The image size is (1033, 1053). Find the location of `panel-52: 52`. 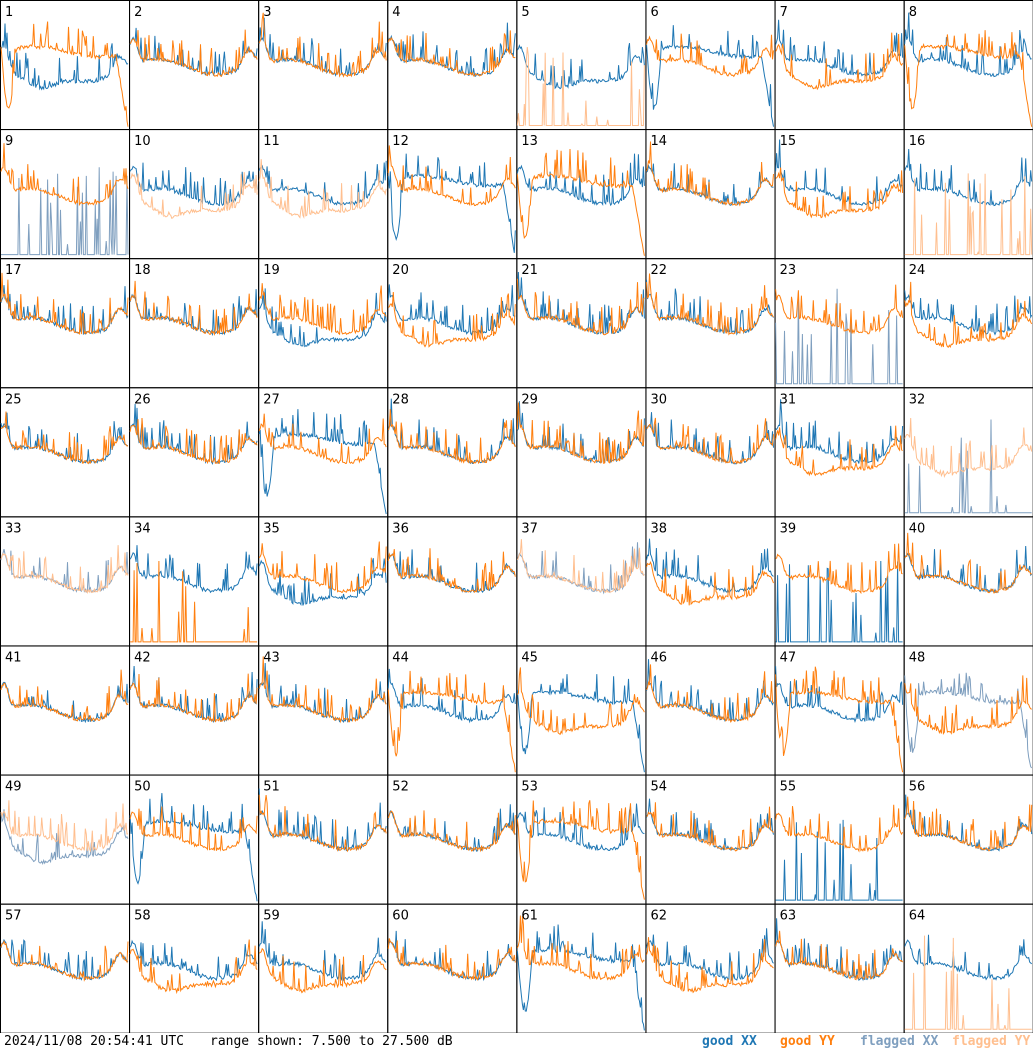

panel-52: 52 is located at coordinates (452, 839).